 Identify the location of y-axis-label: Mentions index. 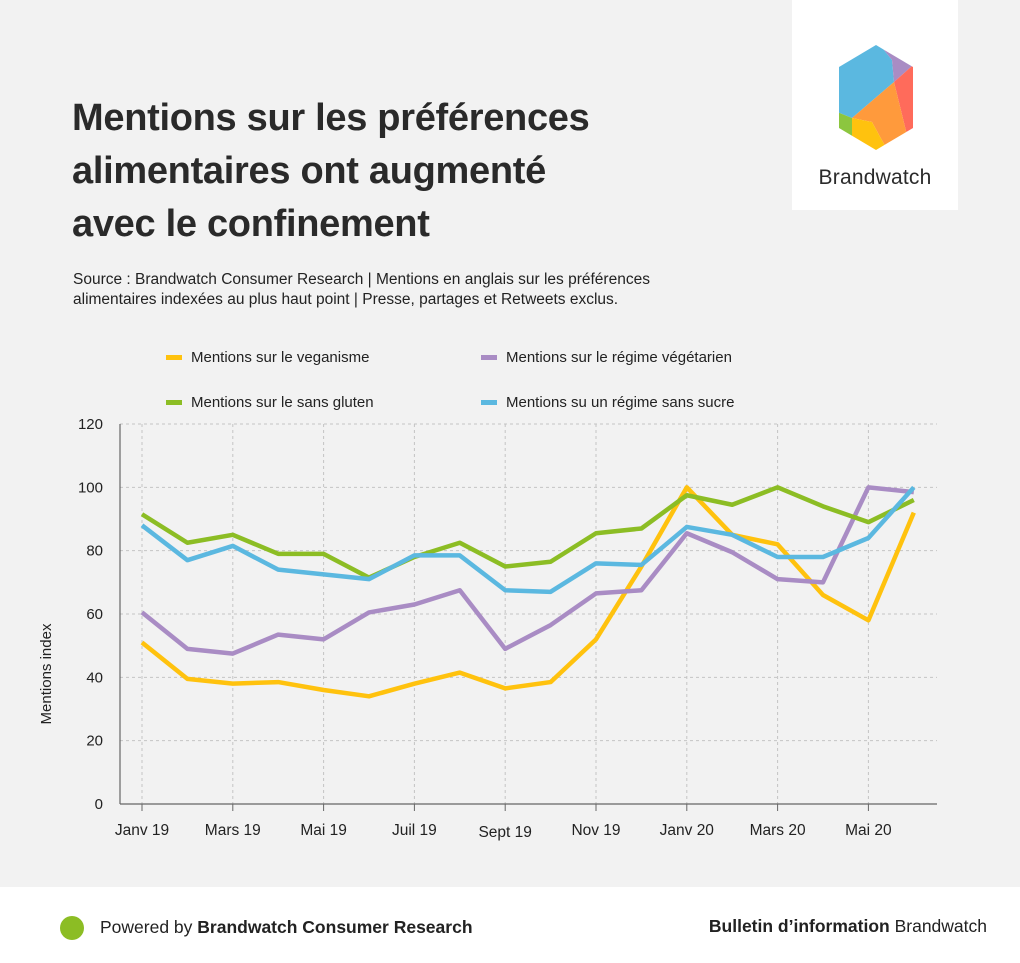
(46, 673).